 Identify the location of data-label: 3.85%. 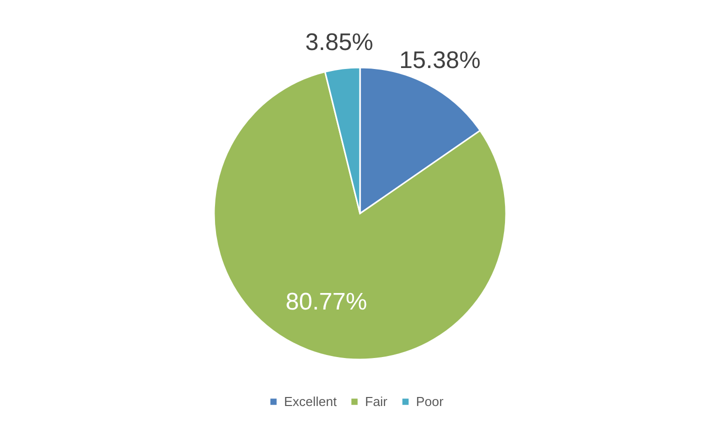
(339, 42).